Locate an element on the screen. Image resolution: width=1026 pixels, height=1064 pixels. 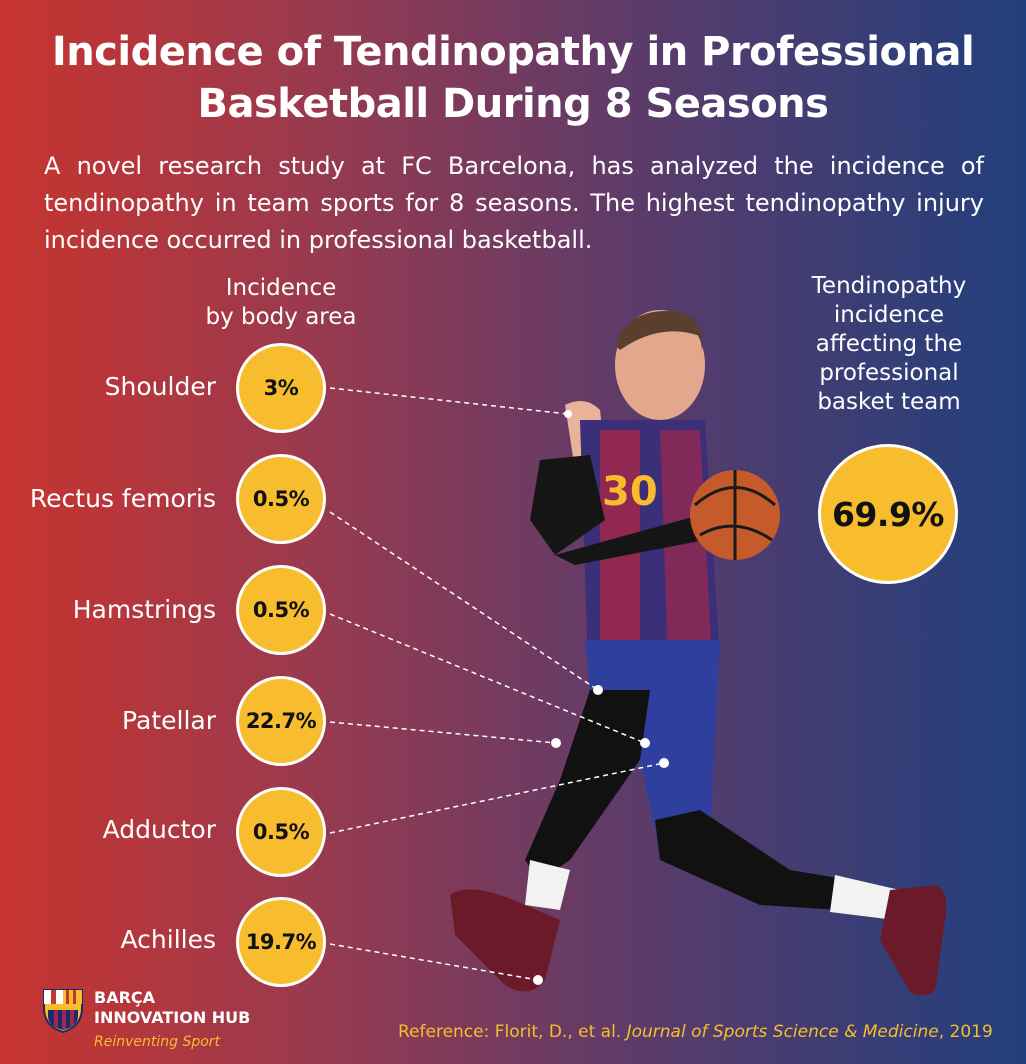
body-area-heading-line-1: Incidence is located at coordinates (281, 288).